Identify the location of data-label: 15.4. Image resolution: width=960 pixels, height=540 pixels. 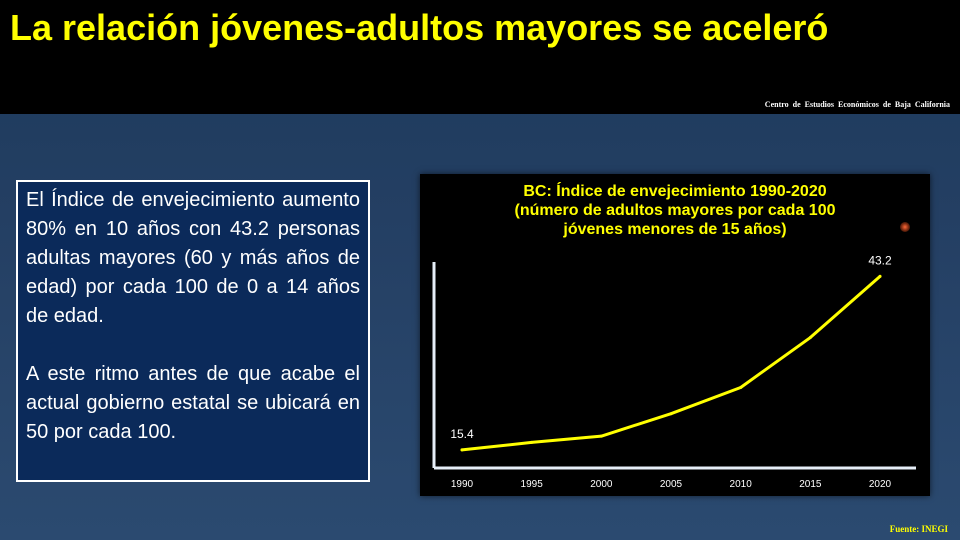
(462, 434).